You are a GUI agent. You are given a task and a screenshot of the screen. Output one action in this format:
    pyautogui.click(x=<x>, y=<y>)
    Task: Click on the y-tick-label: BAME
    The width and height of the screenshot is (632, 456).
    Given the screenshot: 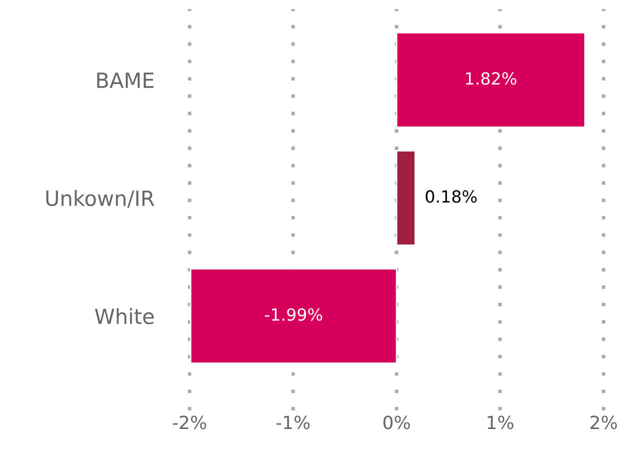 What is the action you would take?
    pyautogui.click(x=125, y=80)
    